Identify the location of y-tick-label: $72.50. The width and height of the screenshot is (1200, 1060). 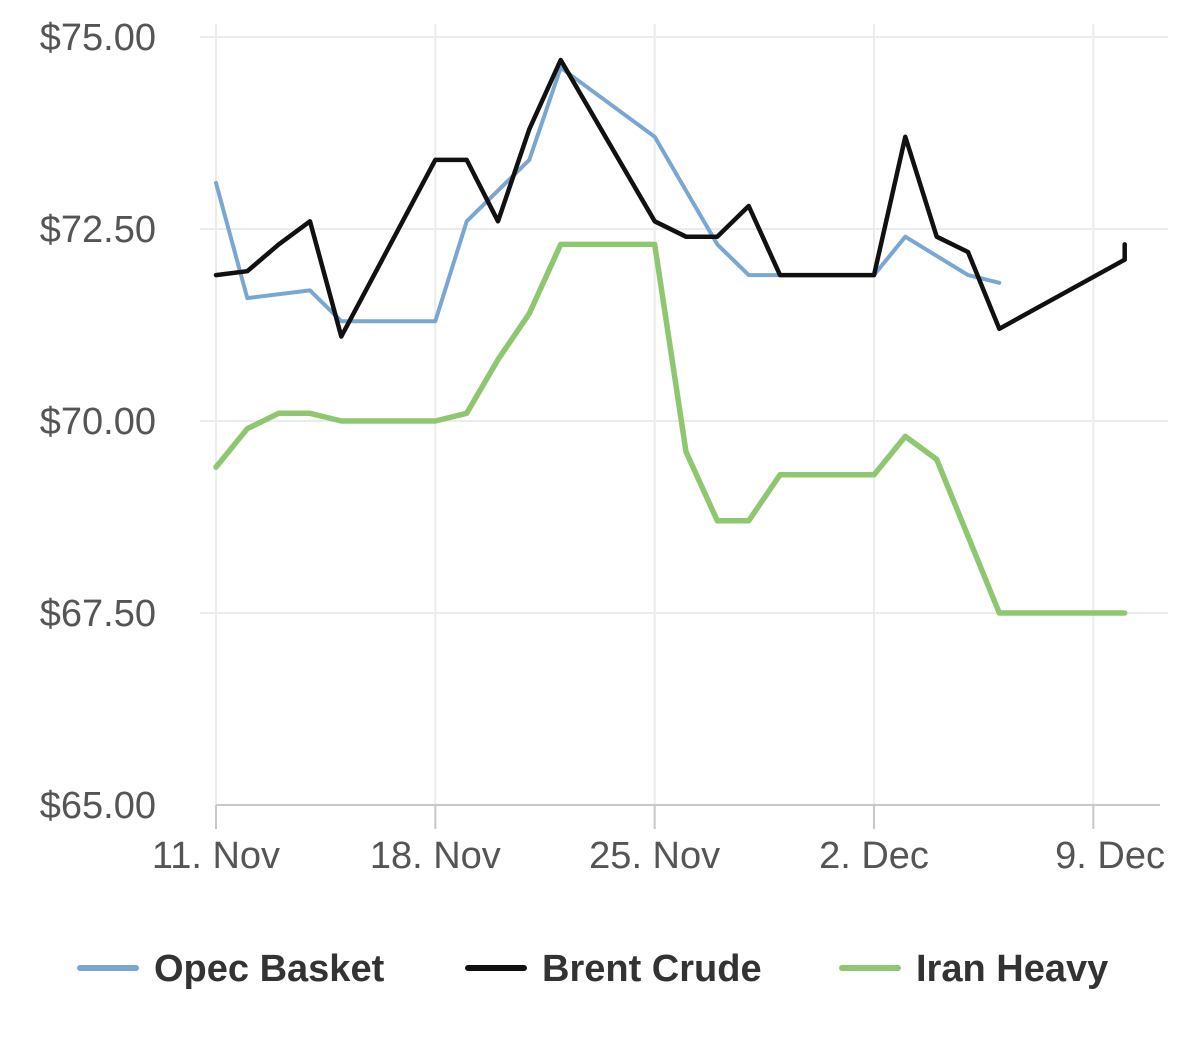
(98, 230).